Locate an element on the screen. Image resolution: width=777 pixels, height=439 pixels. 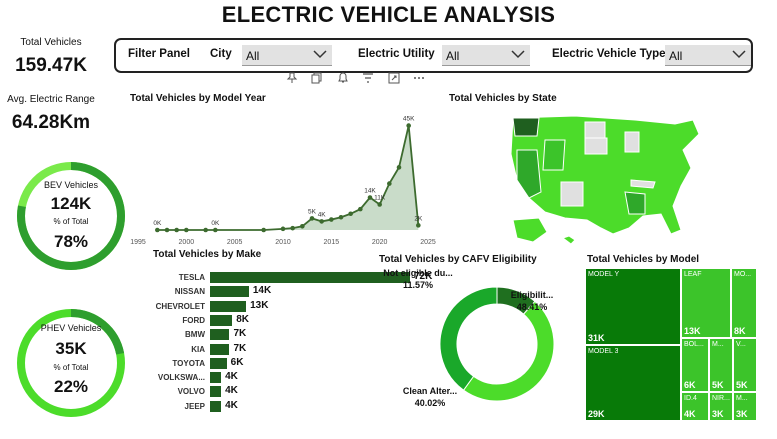
treemap-cell-value: 13K is located at coordinates (692, 331).